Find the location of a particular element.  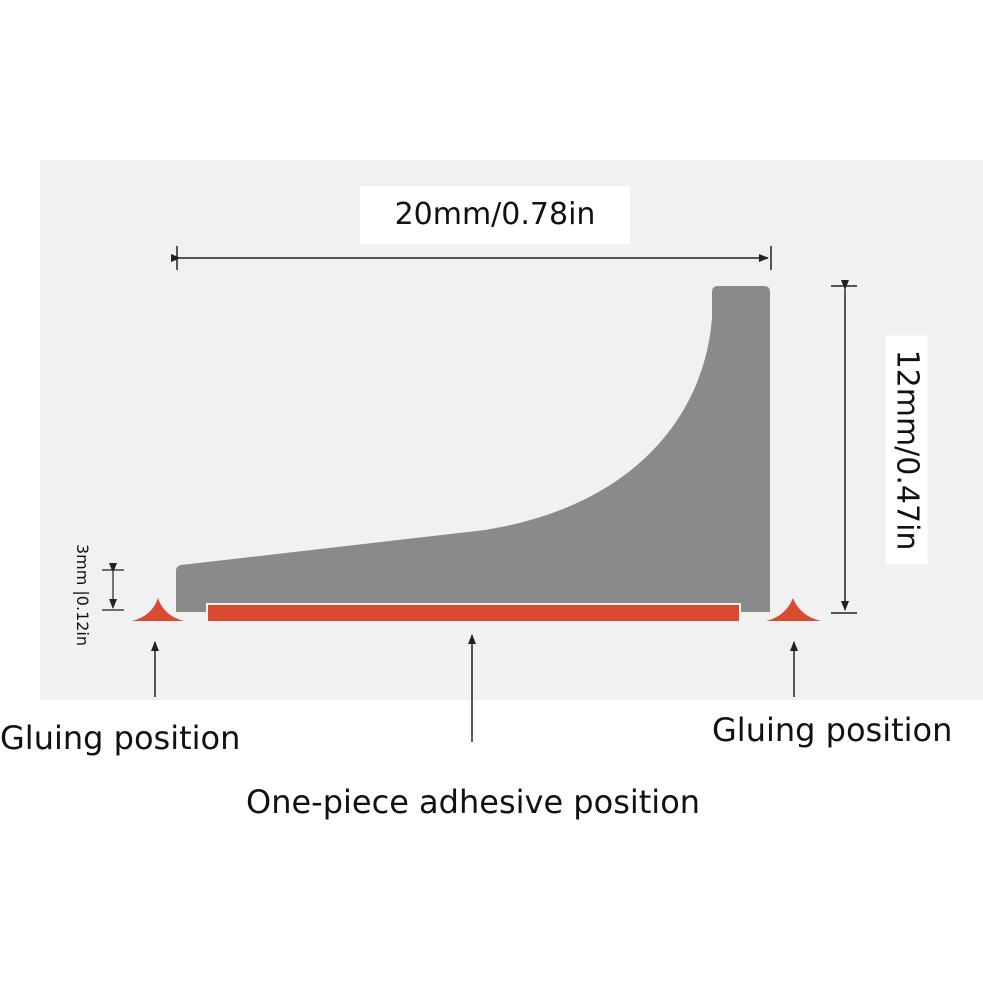

thickness-dimension-label: 3mm |0.12in is located at coordinates (83, 595).